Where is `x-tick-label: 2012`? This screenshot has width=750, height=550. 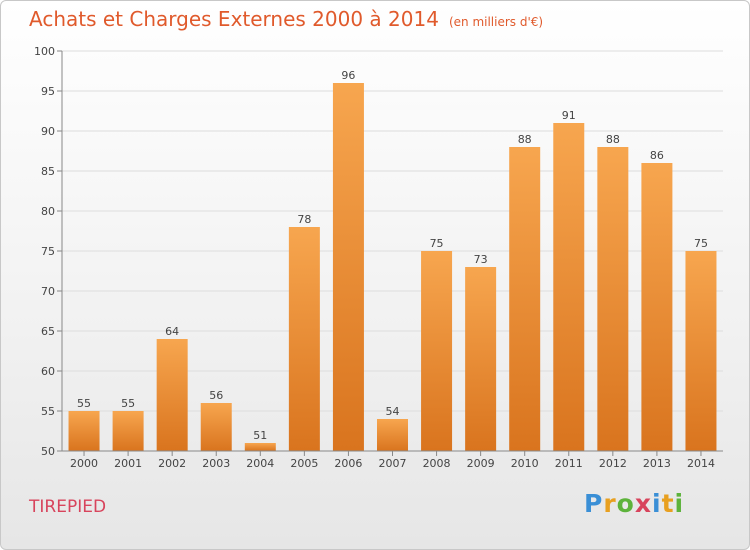 x-tick-label: 2012 is located at coordinates (613, 463).